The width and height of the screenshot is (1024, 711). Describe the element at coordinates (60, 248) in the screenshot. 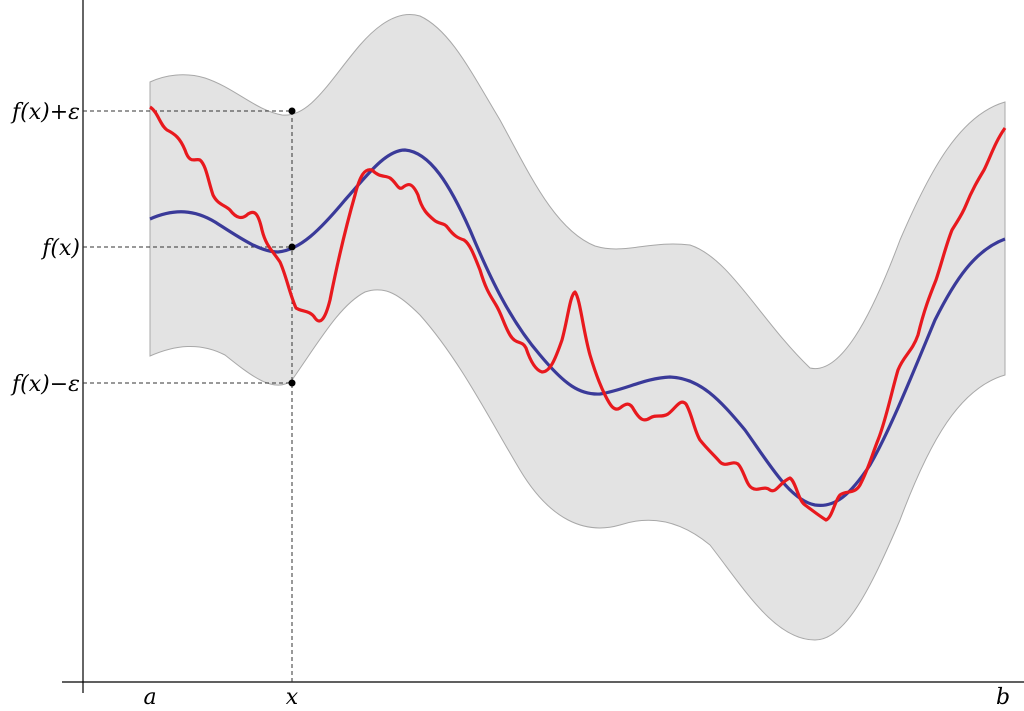

I see `label-f-x: f(x)` at that location.